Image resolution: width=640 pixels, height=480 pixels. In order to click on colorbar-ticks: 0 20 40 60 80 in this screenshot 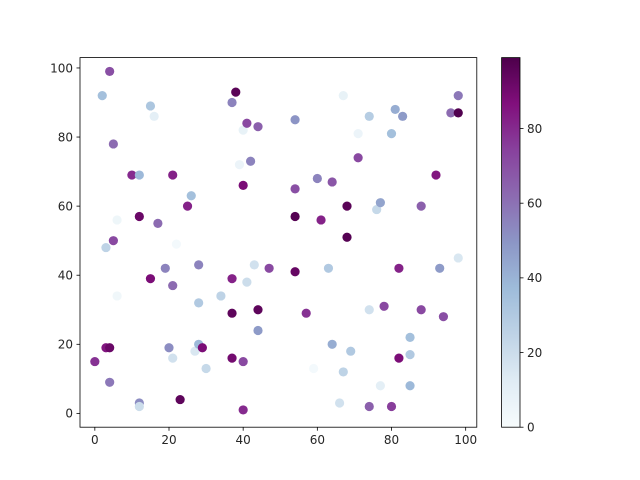, I will do `click(531, 278)`.